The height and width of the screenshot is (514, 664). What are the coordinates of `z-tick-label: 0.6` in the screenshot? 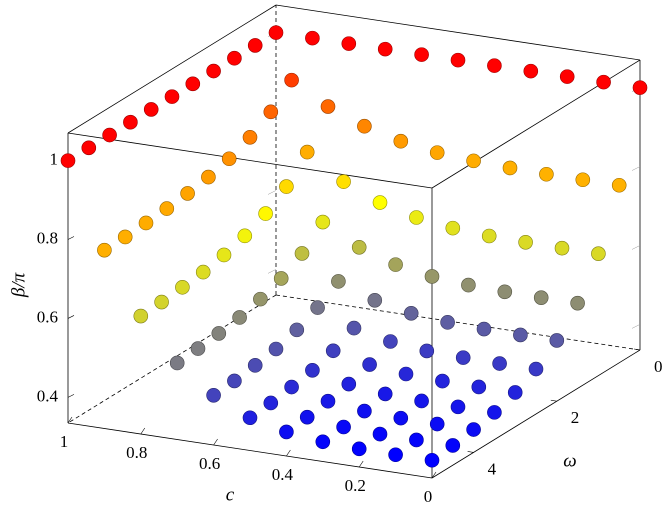 It's located at (47, 316).